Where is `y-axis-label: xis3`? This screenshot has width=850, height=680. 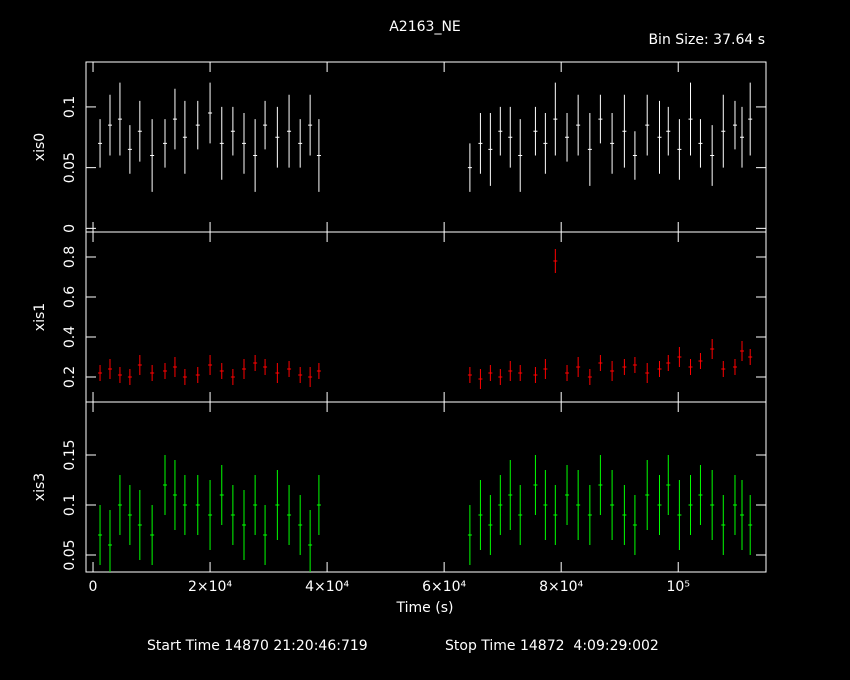 y-axis-label: xis3 is located at coordinates (40, 487).